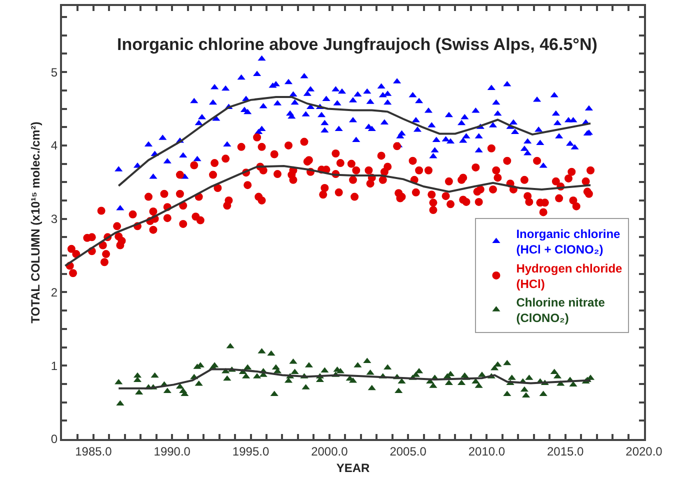 This screenshot has width=674, height=487. I want to click on legend-label: Hydrogen chloride (HCl), so click(569, 276).